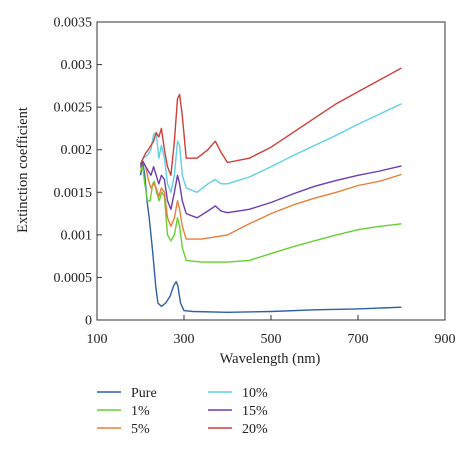 Image resolution: width=474 pixels, height=455 pixels. Describe the element at coordinates (97, 339) in the screenshot. I see `x-tick-label: 100` at that location.